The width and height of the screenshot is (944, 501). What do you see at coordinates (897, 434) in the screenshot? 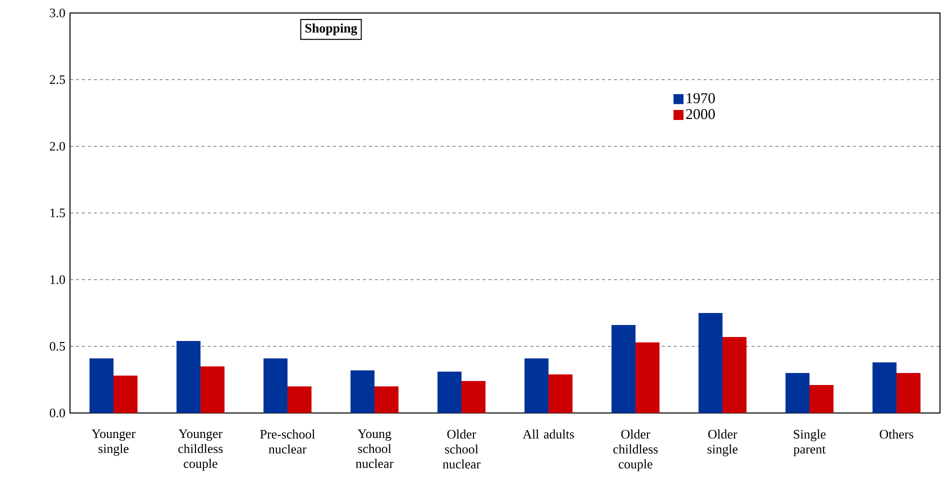
I see `x-tick-label: Others` at bounding box center [897, 434].